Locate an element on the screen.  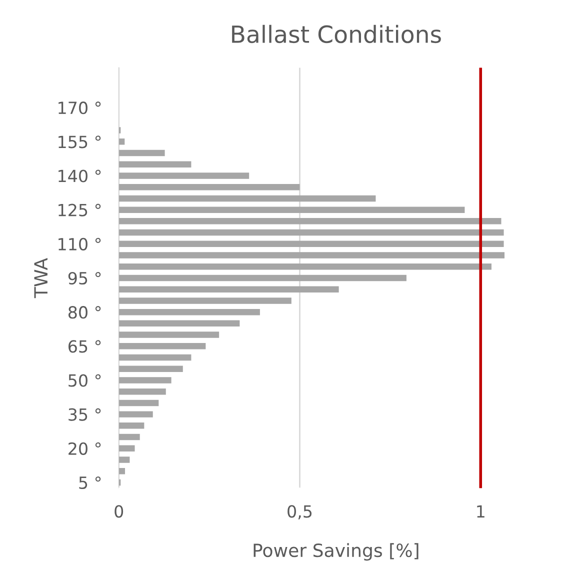
y-tick-label: 5 ° is located at coordinates (90, 483).